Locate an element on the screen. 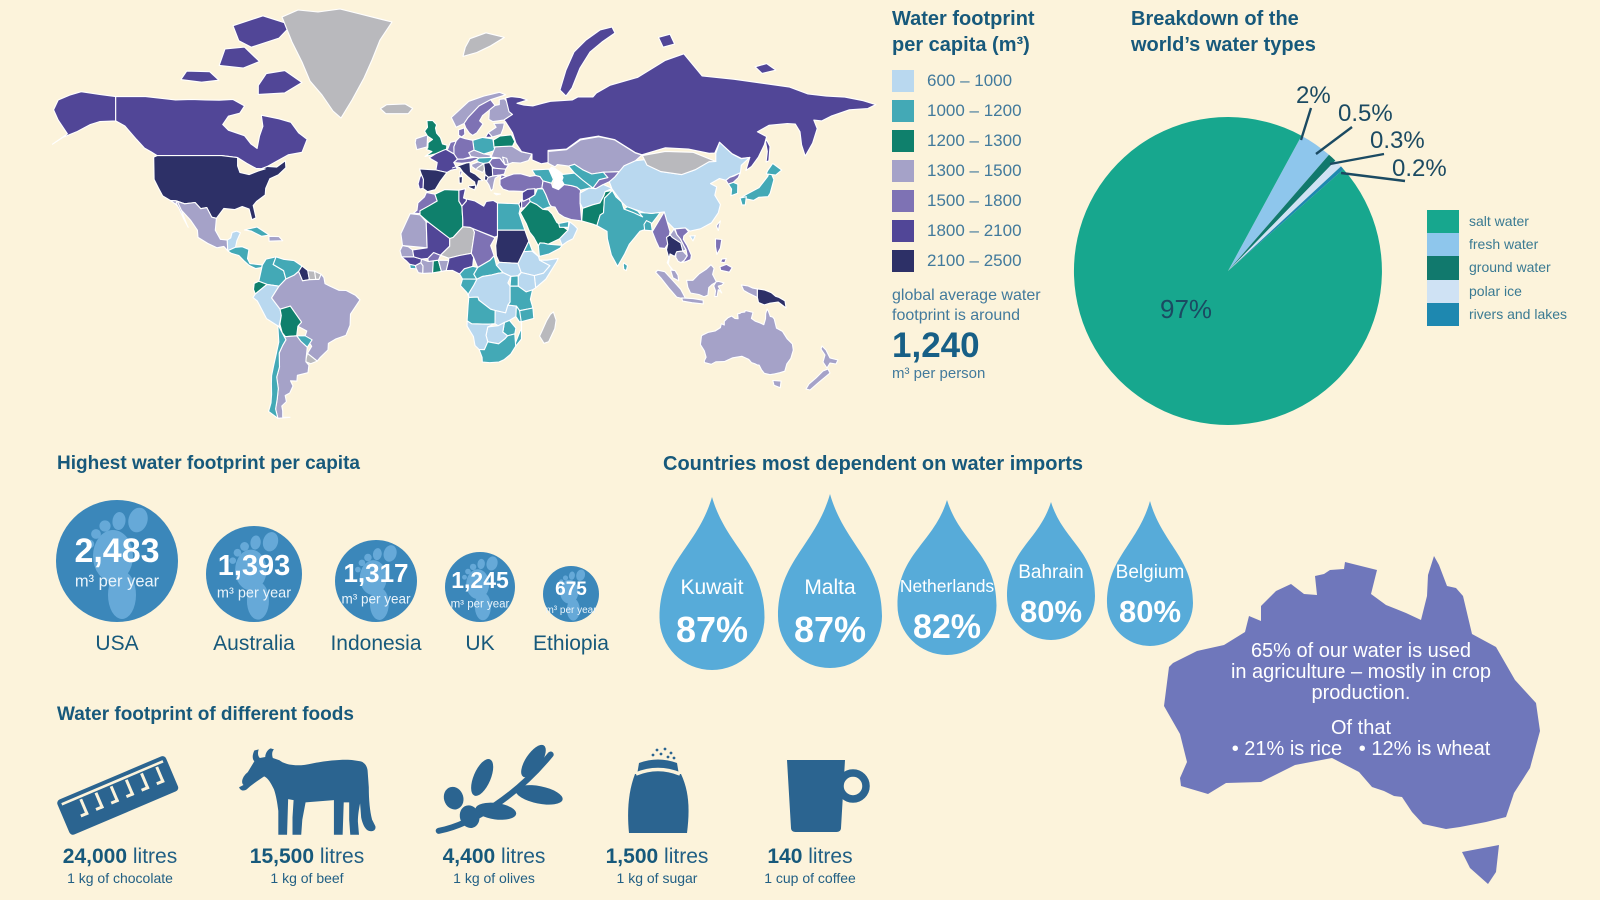 Image resolution: width=1600 pixels, height=900 pixels. svg-text: production. is located at coordinates (1361, 693).